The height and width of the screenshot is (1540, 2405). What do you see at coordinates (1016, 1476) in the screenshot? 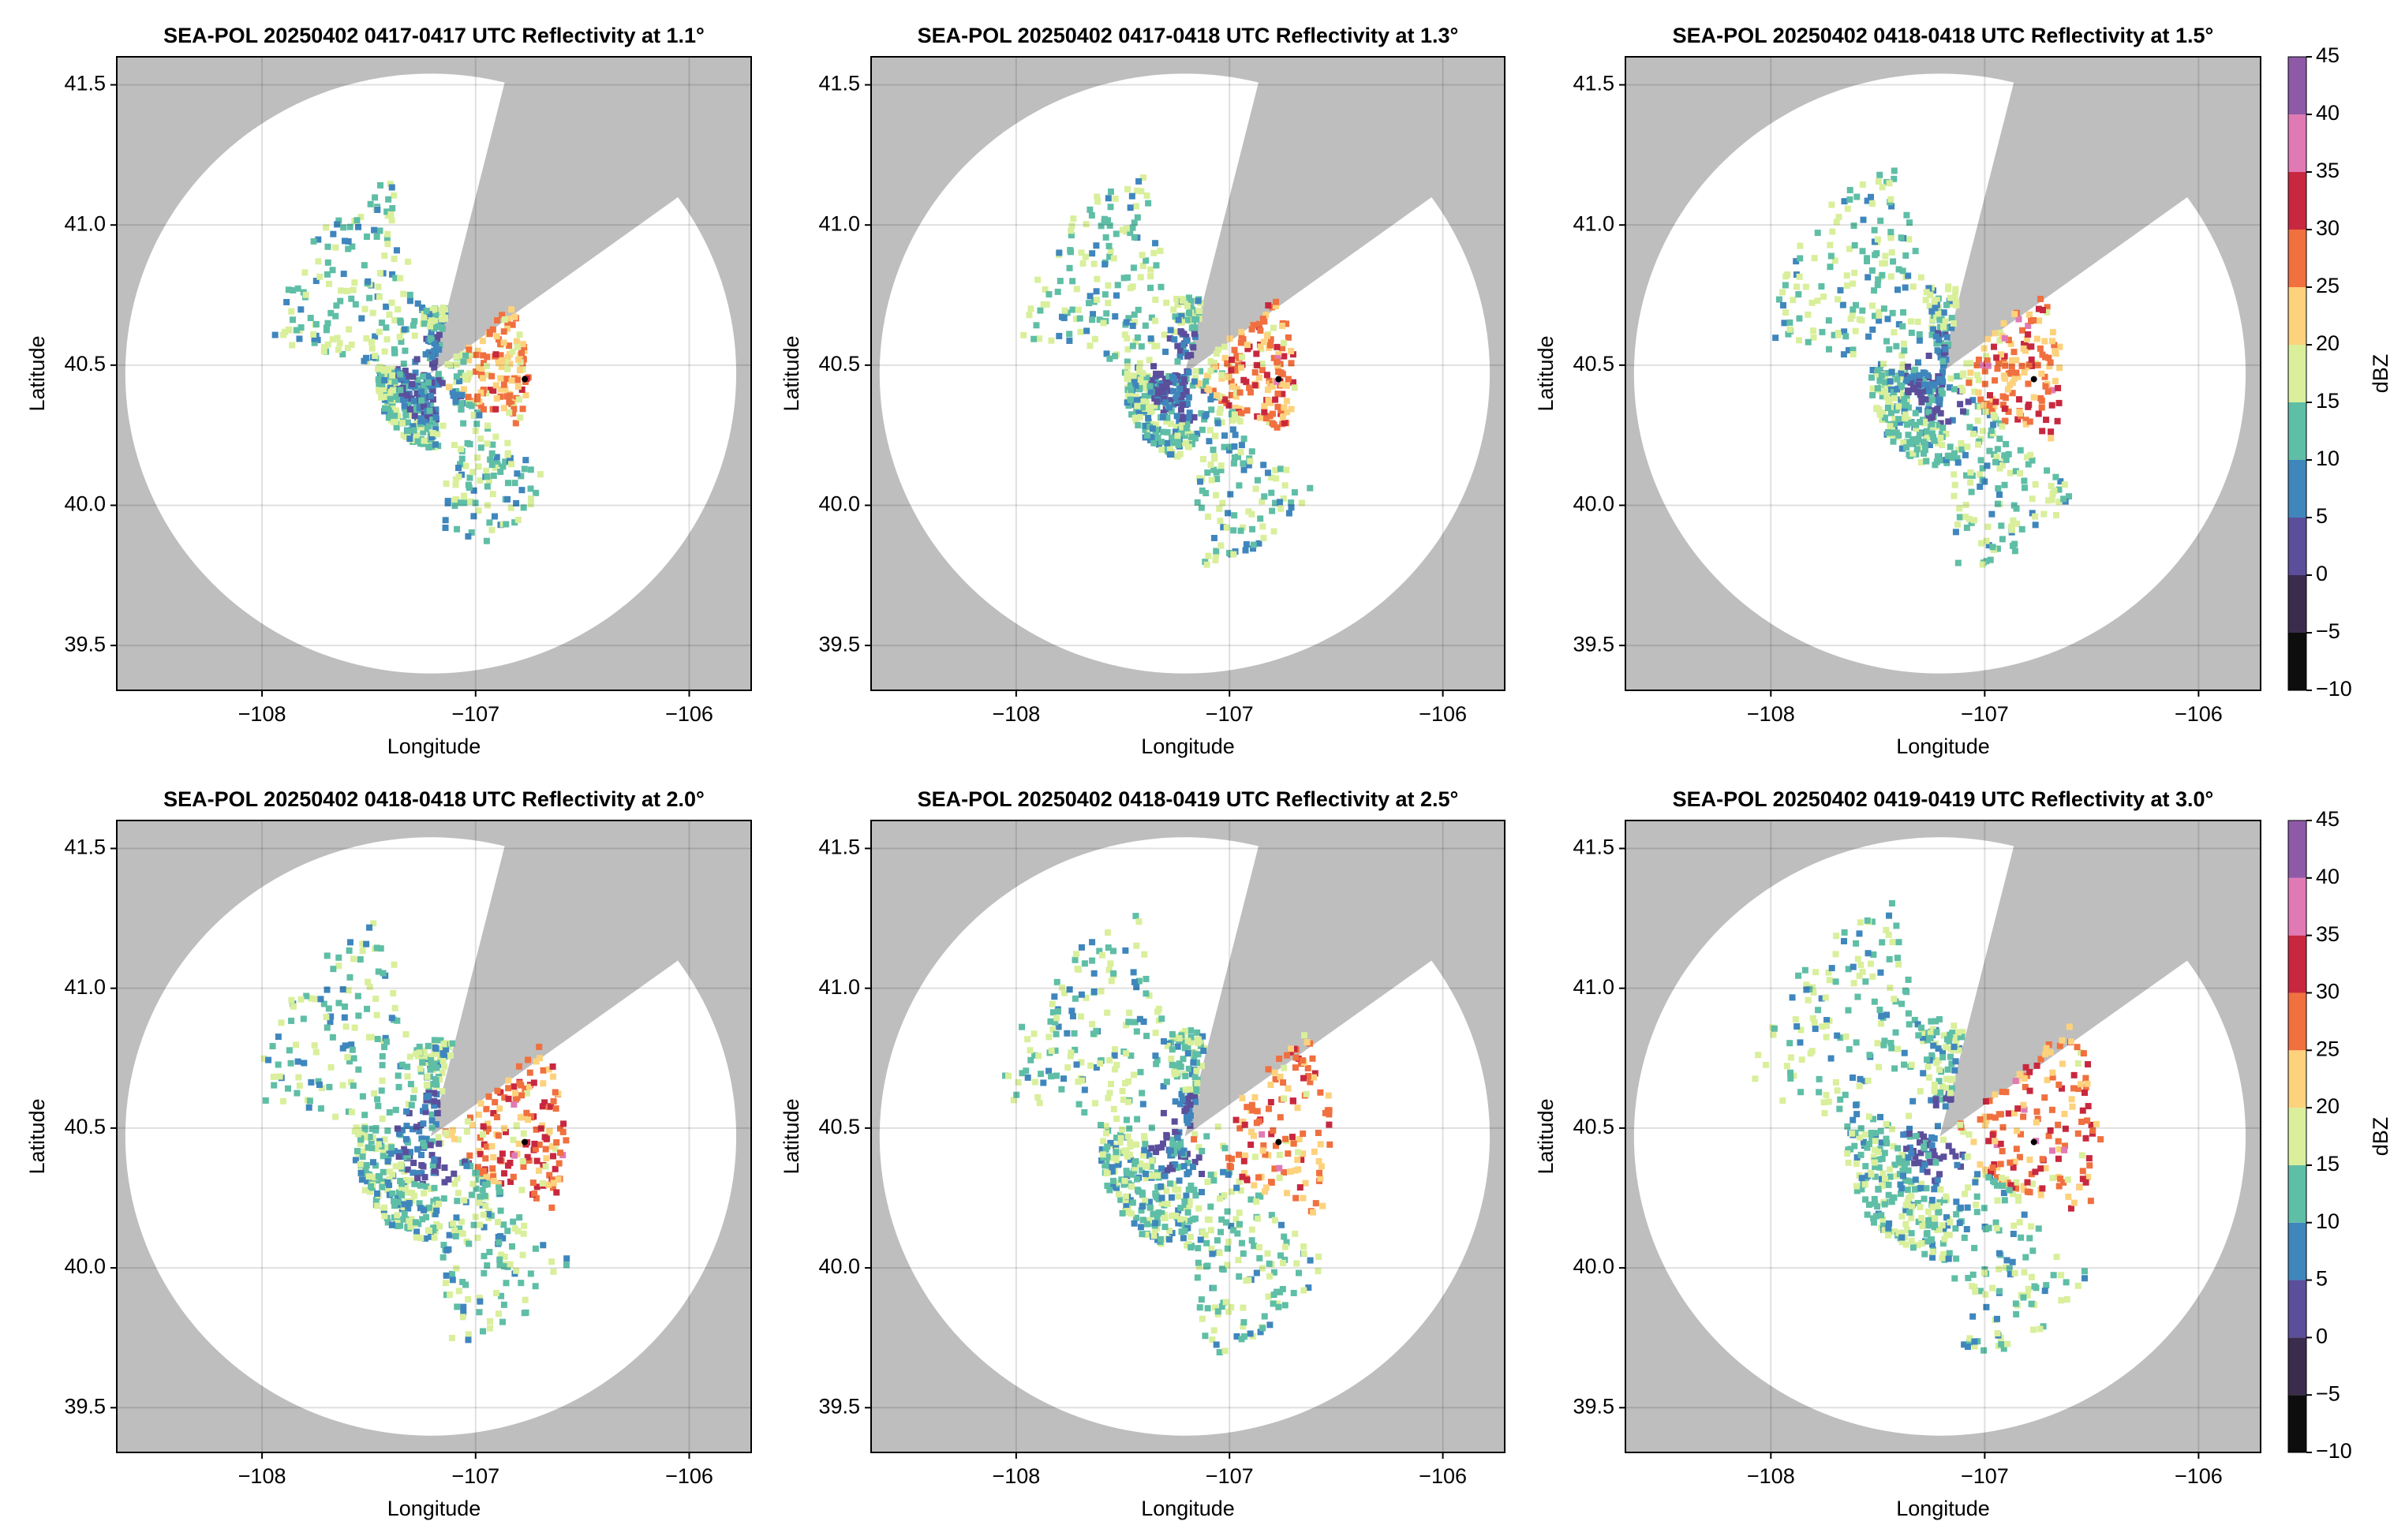
I see `x-tick-label: −108` at bounding box center [1016, 1476].